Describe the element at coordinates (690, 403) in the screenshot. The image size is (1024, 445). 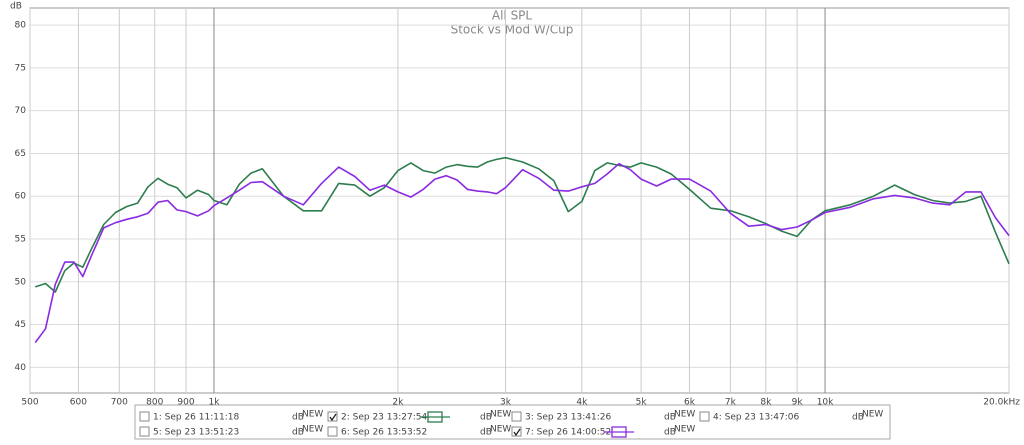
I see `x-tick-label: 6k` at that location.